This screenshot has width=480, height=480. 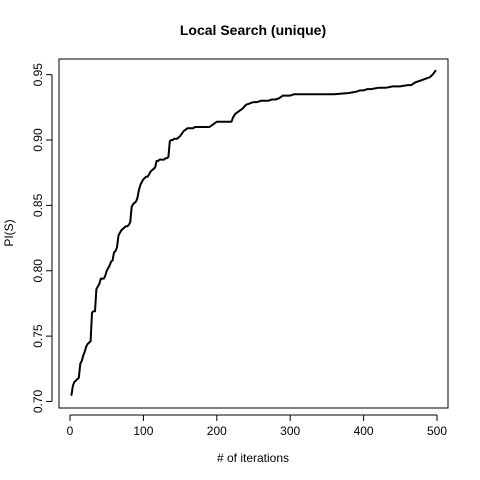 I want to click on x-axis: 0 100 200 300 400 500, so click(x=257, y=426).